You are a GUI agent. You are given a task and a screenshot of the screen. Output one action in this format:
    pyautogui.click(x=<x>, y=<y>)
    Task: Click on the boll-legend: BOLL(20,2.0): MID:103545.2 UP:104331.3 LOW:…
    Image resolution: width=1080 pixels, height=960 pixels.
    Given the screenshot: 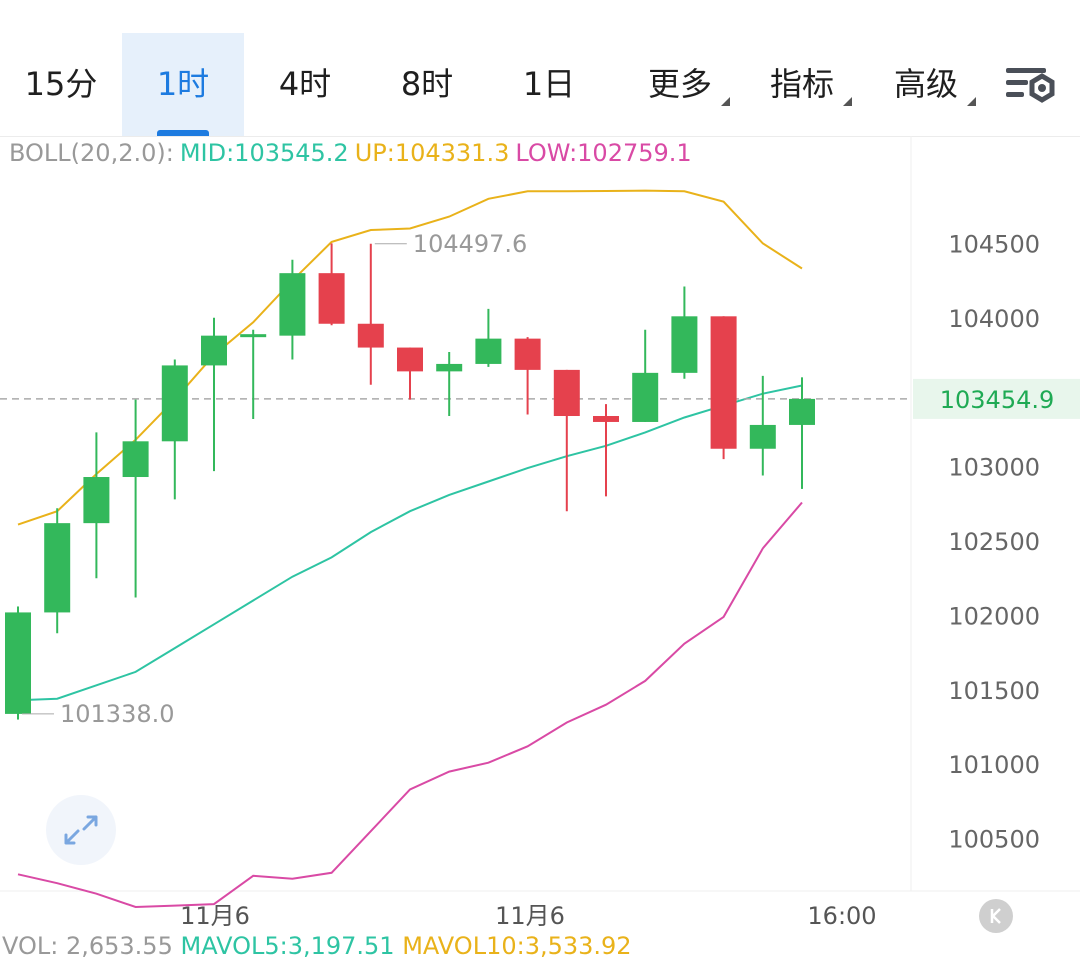 What is the action you would take?
    pyautogui.click(x=353, y=153)
    